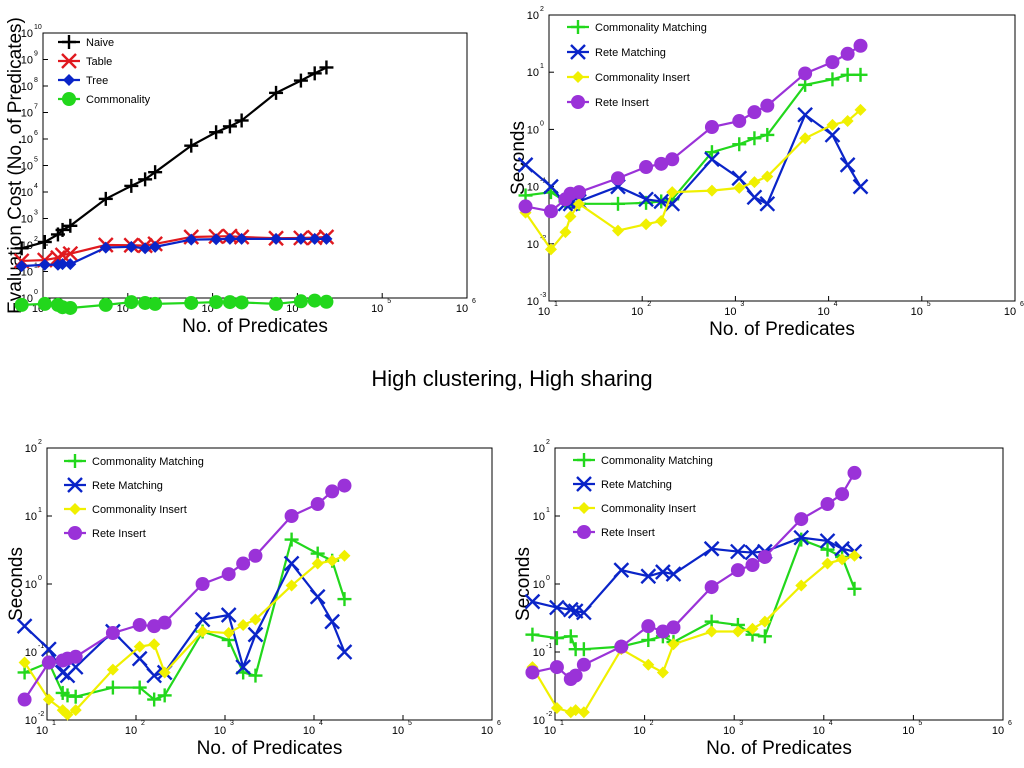 Image resolution: width=1024 pixels, height=768 pixels. I want to click on legend-item: Rete Insert, so click(608, 102).